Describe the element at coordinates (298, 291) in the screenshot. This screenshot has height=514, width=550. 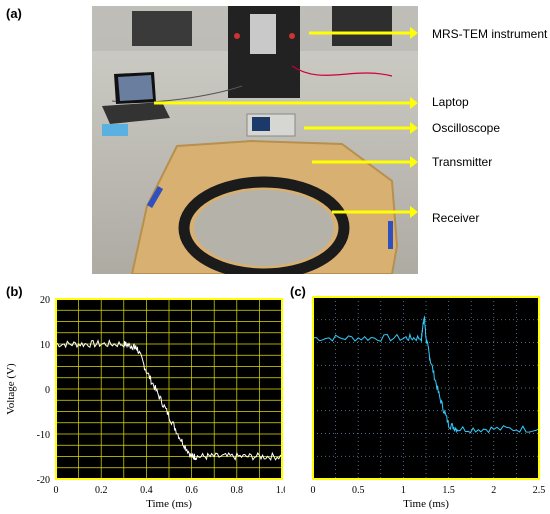
I see `panel-label-c: (c)` at that location.